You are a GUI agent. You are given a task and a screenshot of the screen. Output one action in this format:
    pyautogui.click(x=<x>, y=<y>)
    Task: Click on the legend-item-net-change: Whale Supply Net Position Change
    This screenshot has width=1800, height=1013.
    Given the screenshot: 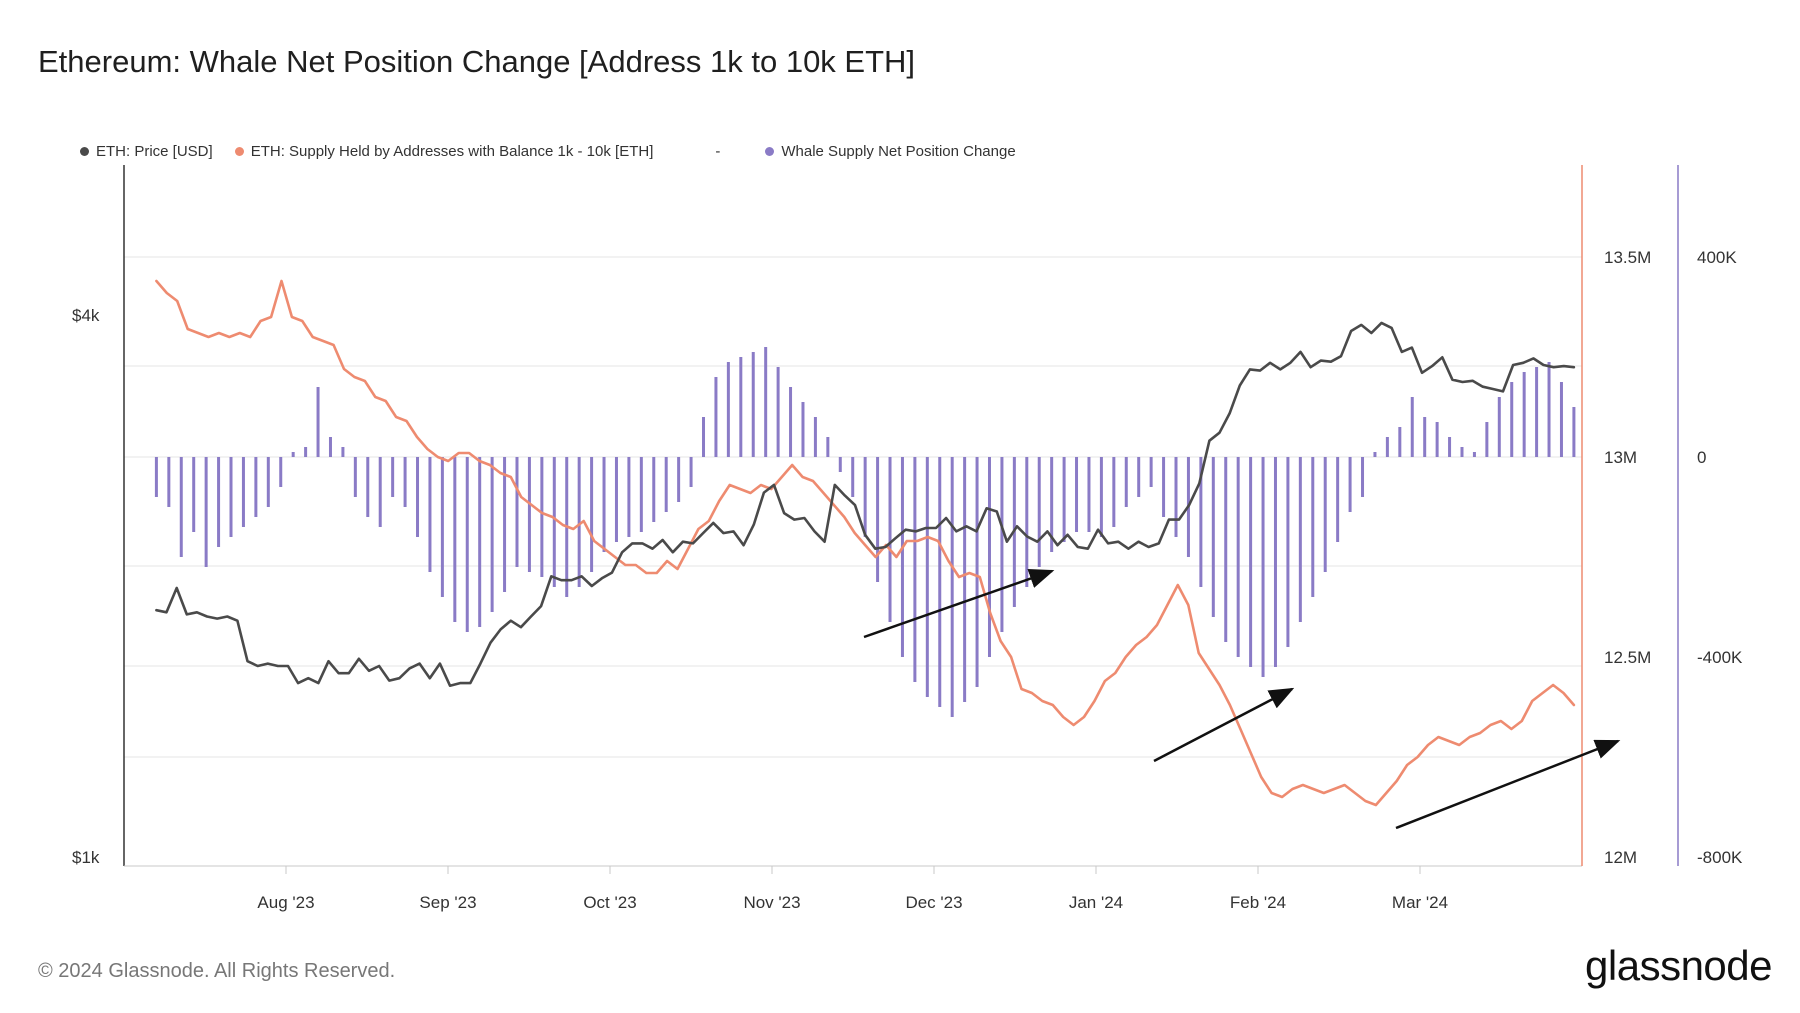 What is the action you would take?
    pyautogui.click(x=890, y=151)
    